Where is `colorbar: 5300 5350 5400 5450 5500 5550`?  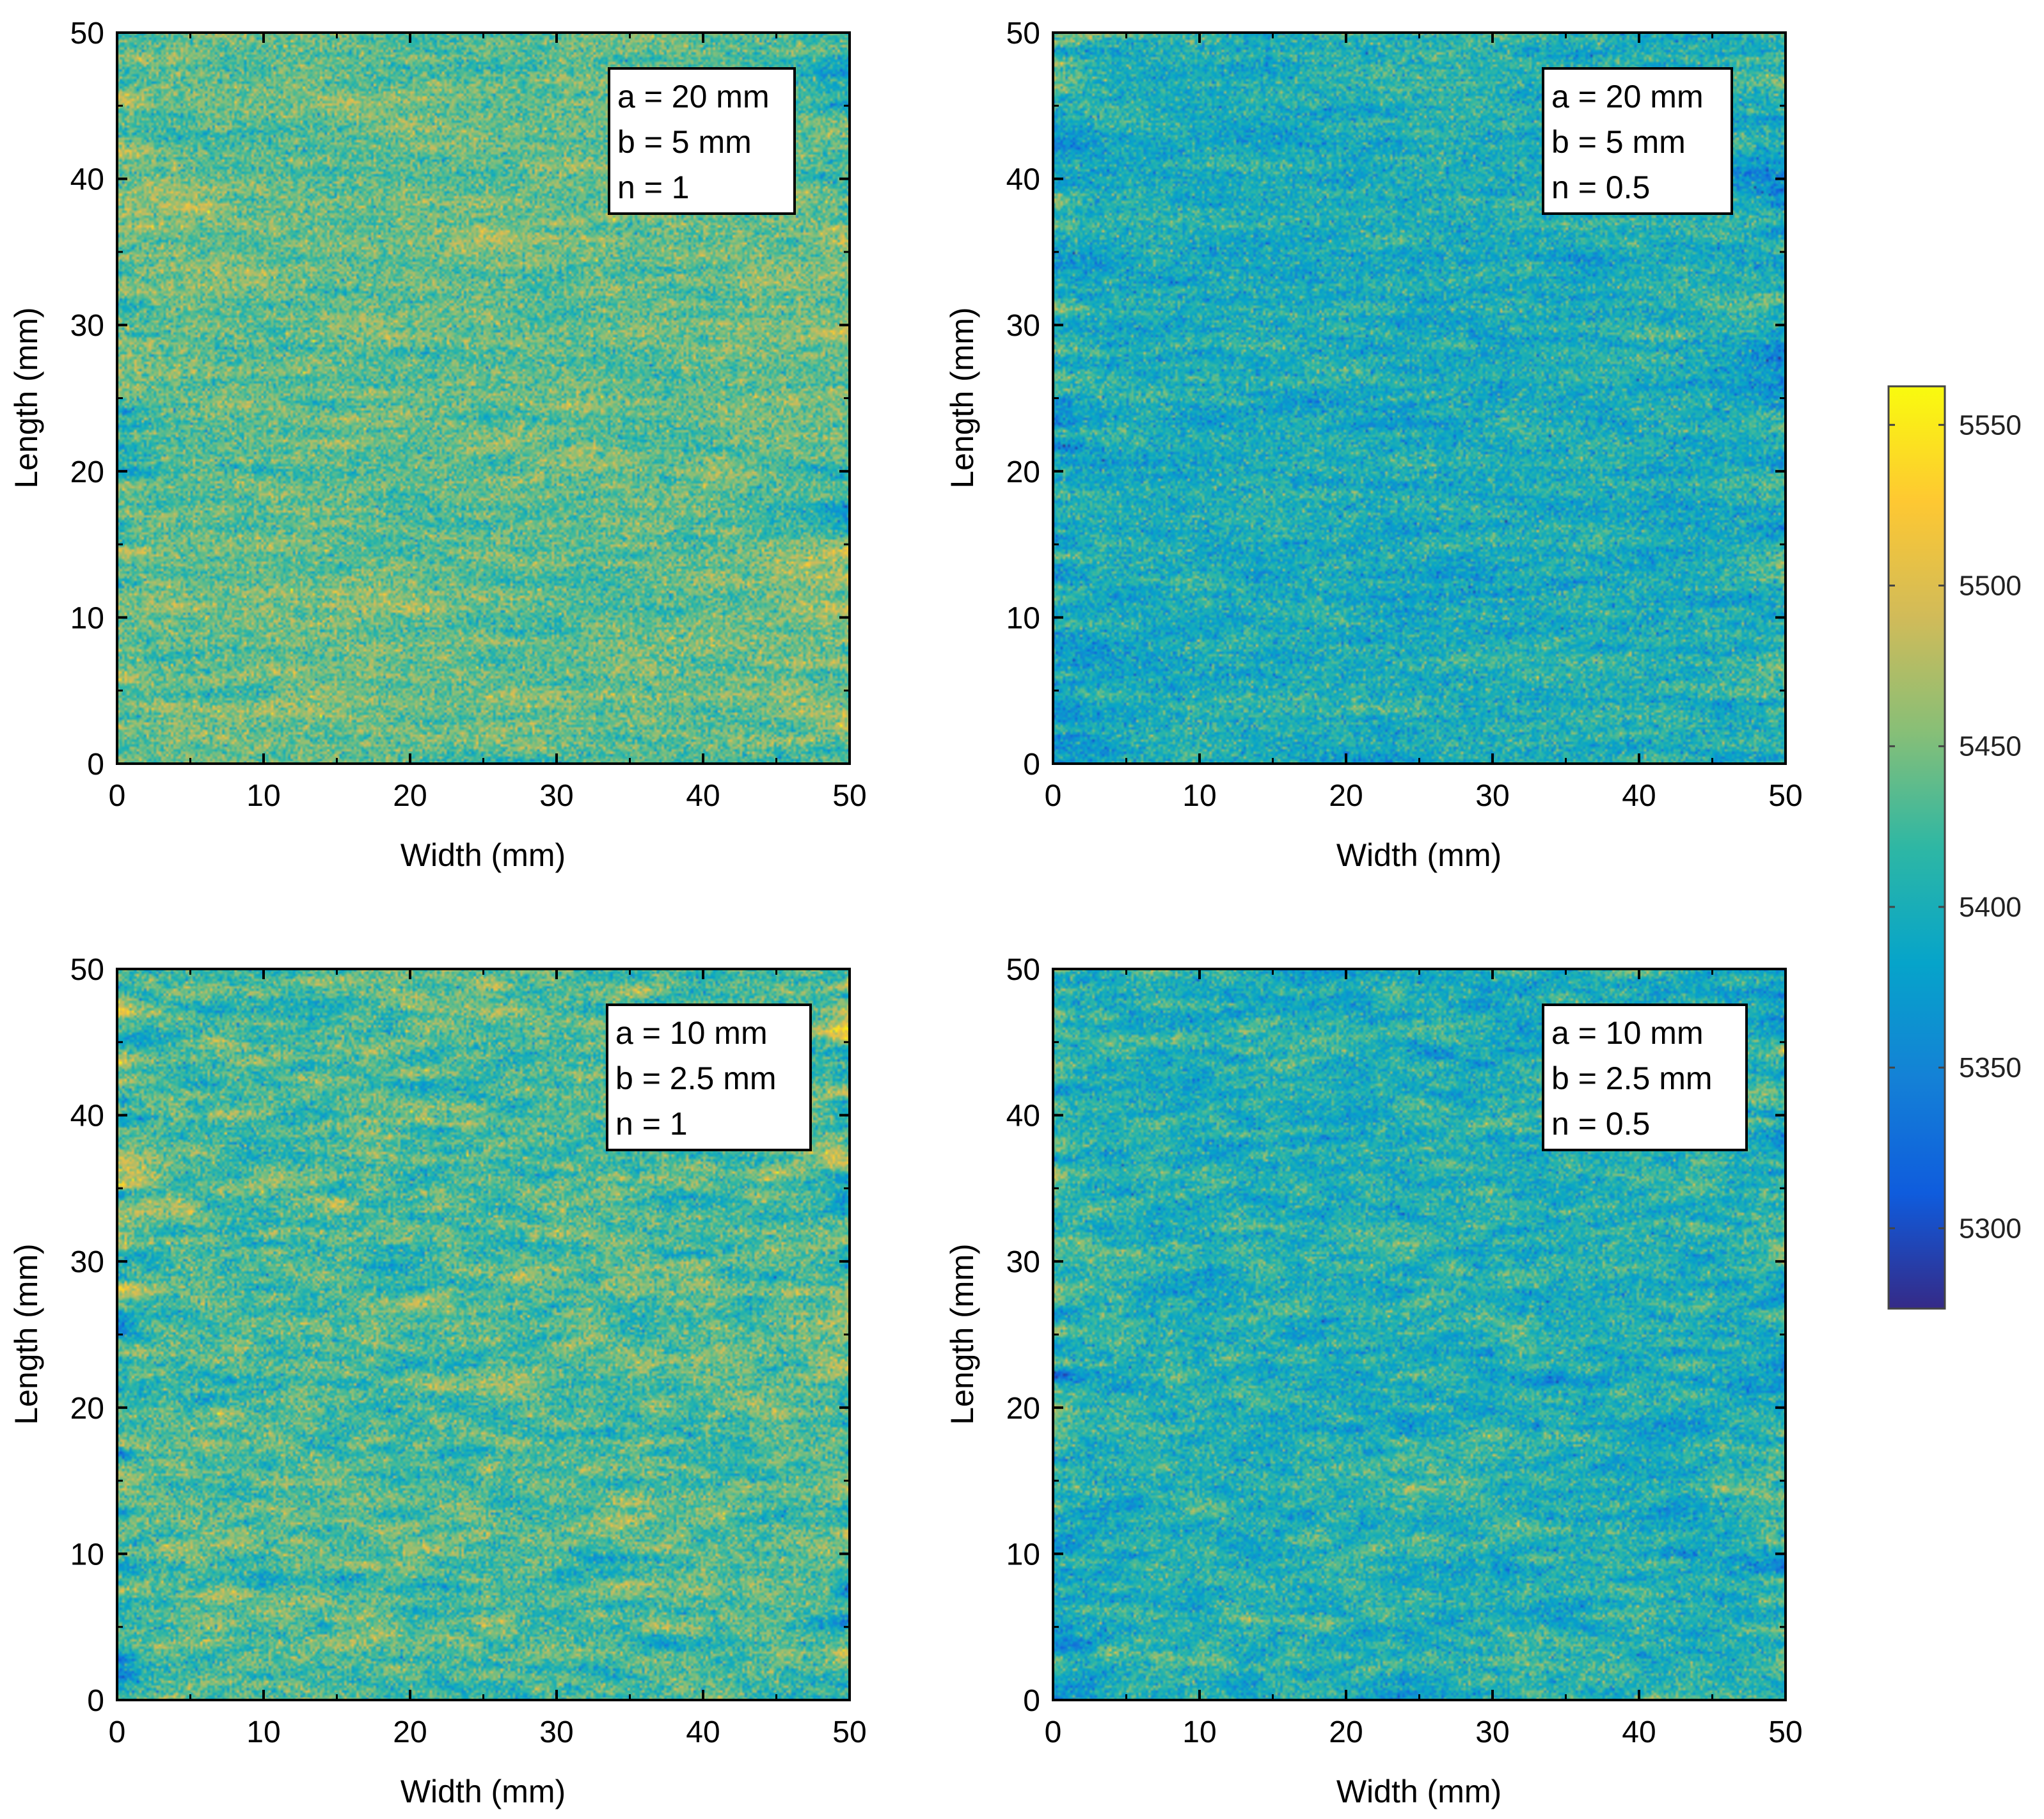 colorbar: 5300 5350 5400 5450 5500 5550 is located at coordinates (1954, 847).